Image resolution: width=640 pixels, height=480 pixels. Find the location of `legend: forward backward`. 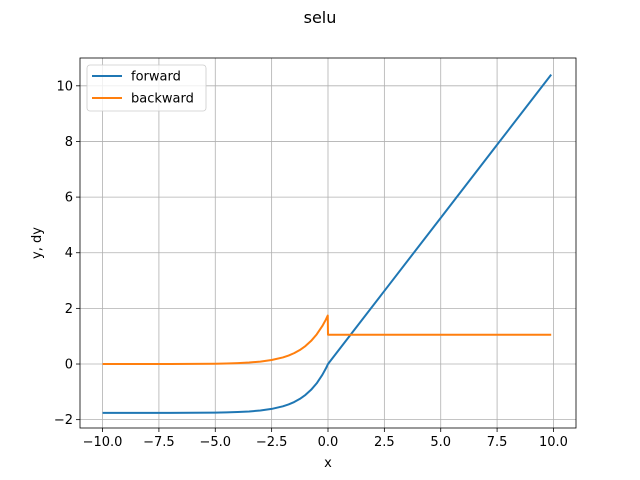

legend: forward backward is located at coordinates (146, 88).